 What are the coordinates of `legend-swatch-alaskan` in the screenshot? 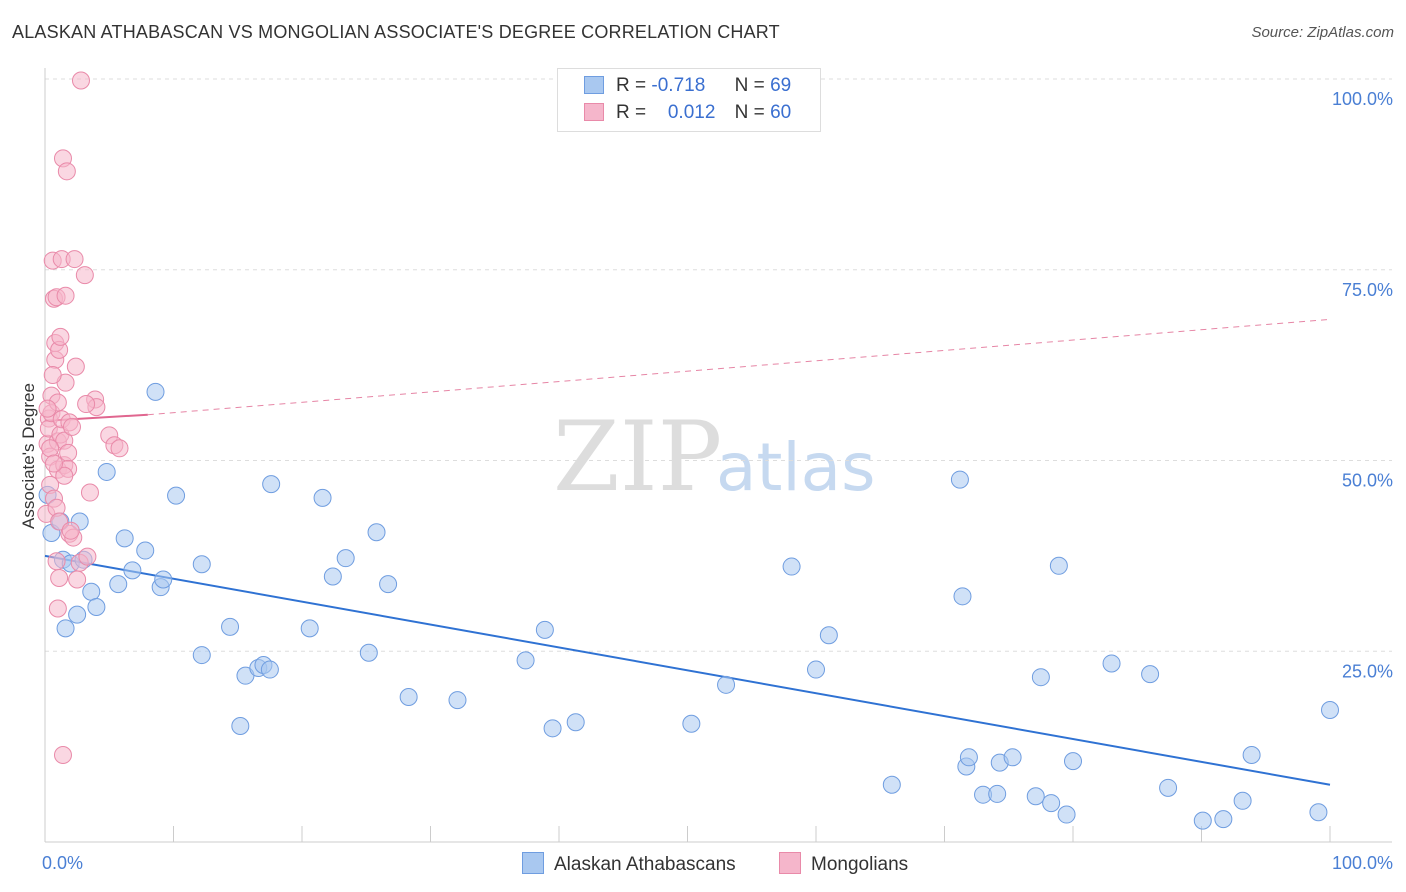 It's located at (594, 85).